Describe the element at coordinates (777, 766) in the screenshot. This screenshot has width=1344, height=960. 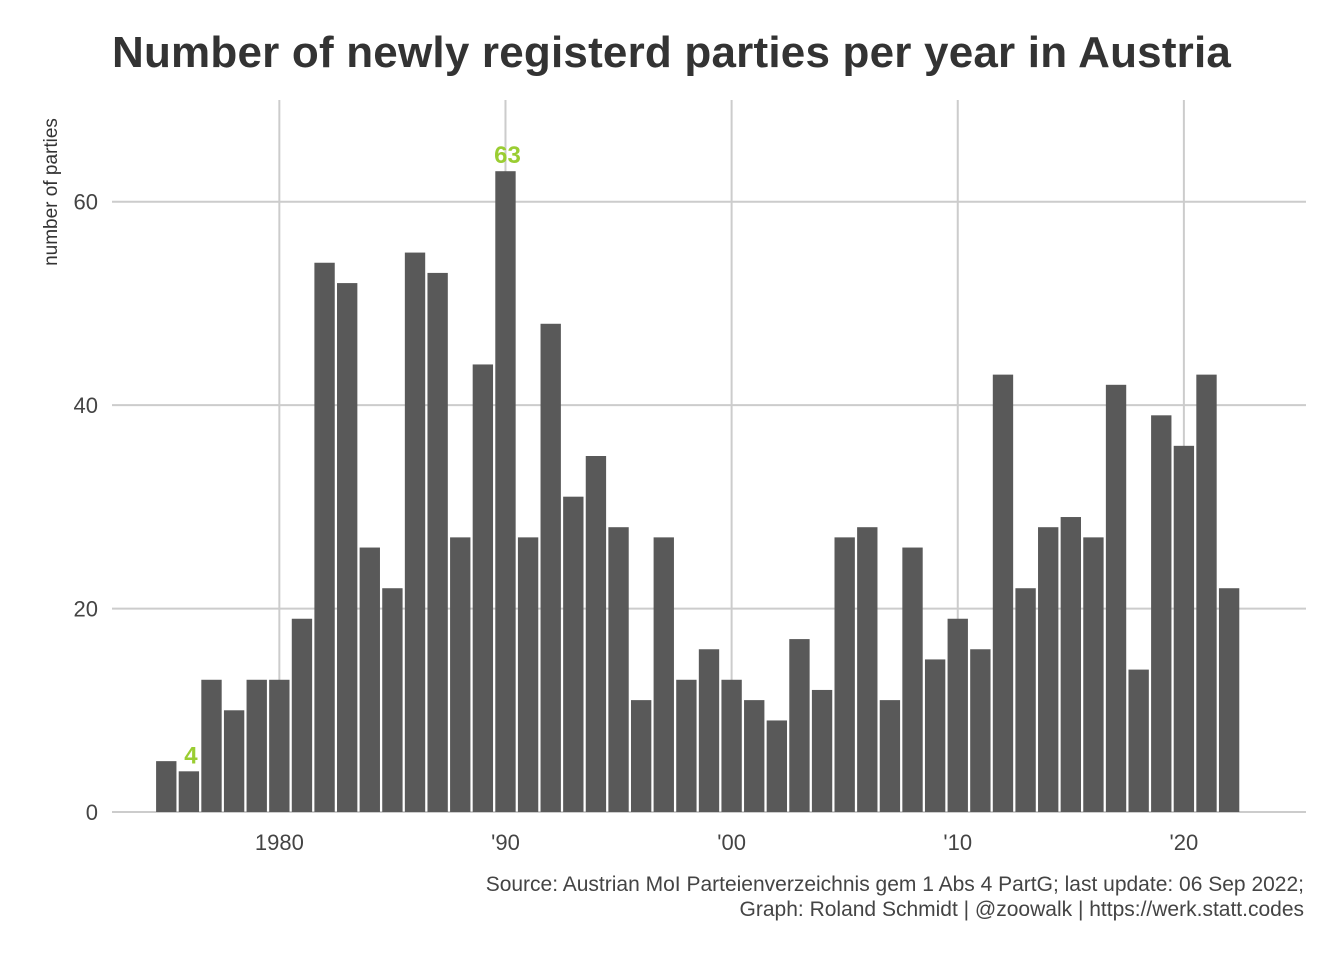
I see `bar-2002` at that location.